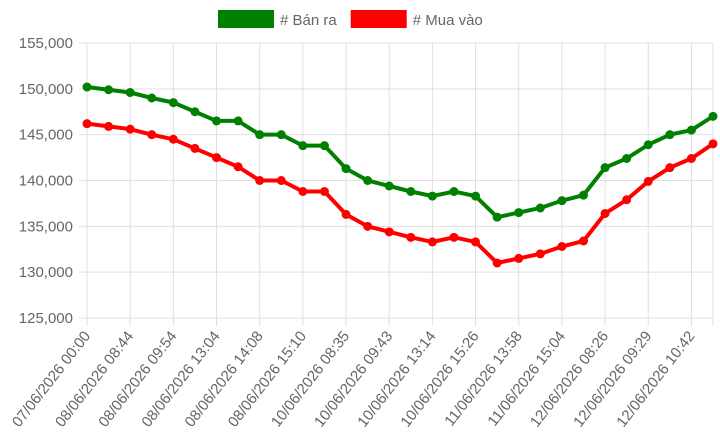 The height and width of the screenshot is (448, 720). I want to click on x-tick-label: 08/06/2026 14:08, so click(224, 379).